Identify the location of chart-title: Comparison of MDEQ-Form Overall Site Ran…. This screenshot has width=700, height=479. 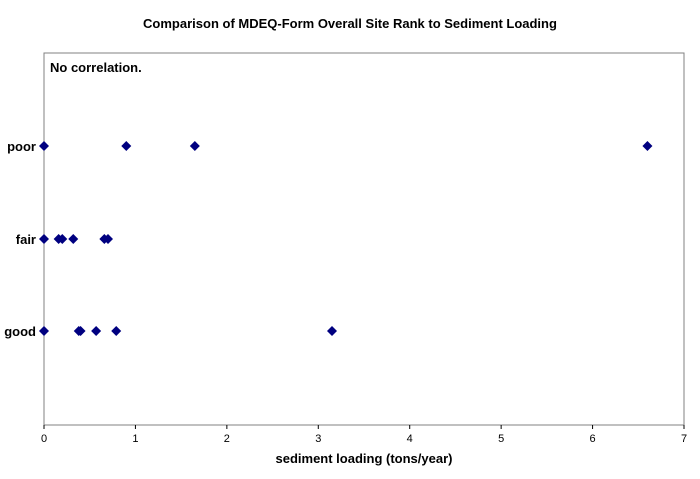
(350, 23).